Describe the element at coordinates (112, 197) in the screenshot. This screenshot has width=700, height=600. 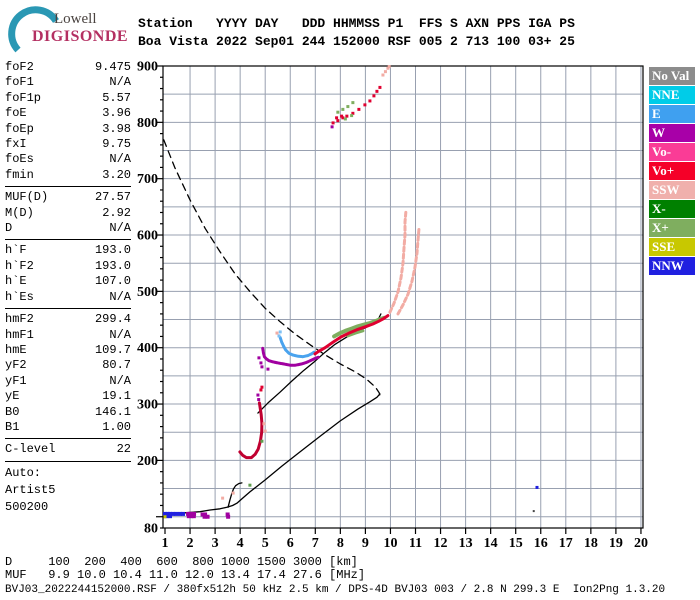
I see `param-value: 27.57` at that location.